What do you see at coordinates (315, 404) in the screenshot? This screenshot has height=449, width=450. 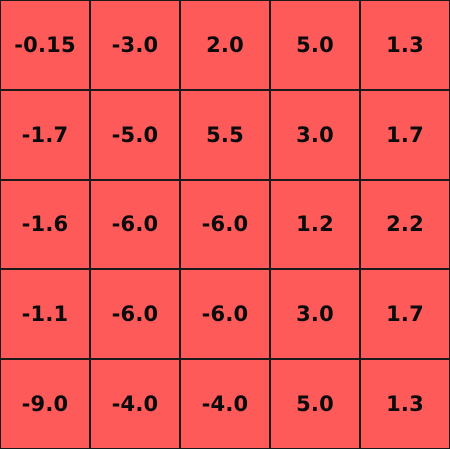 I see `board-cell-r4-c3: 5.0` at bounding box center [315, 404].